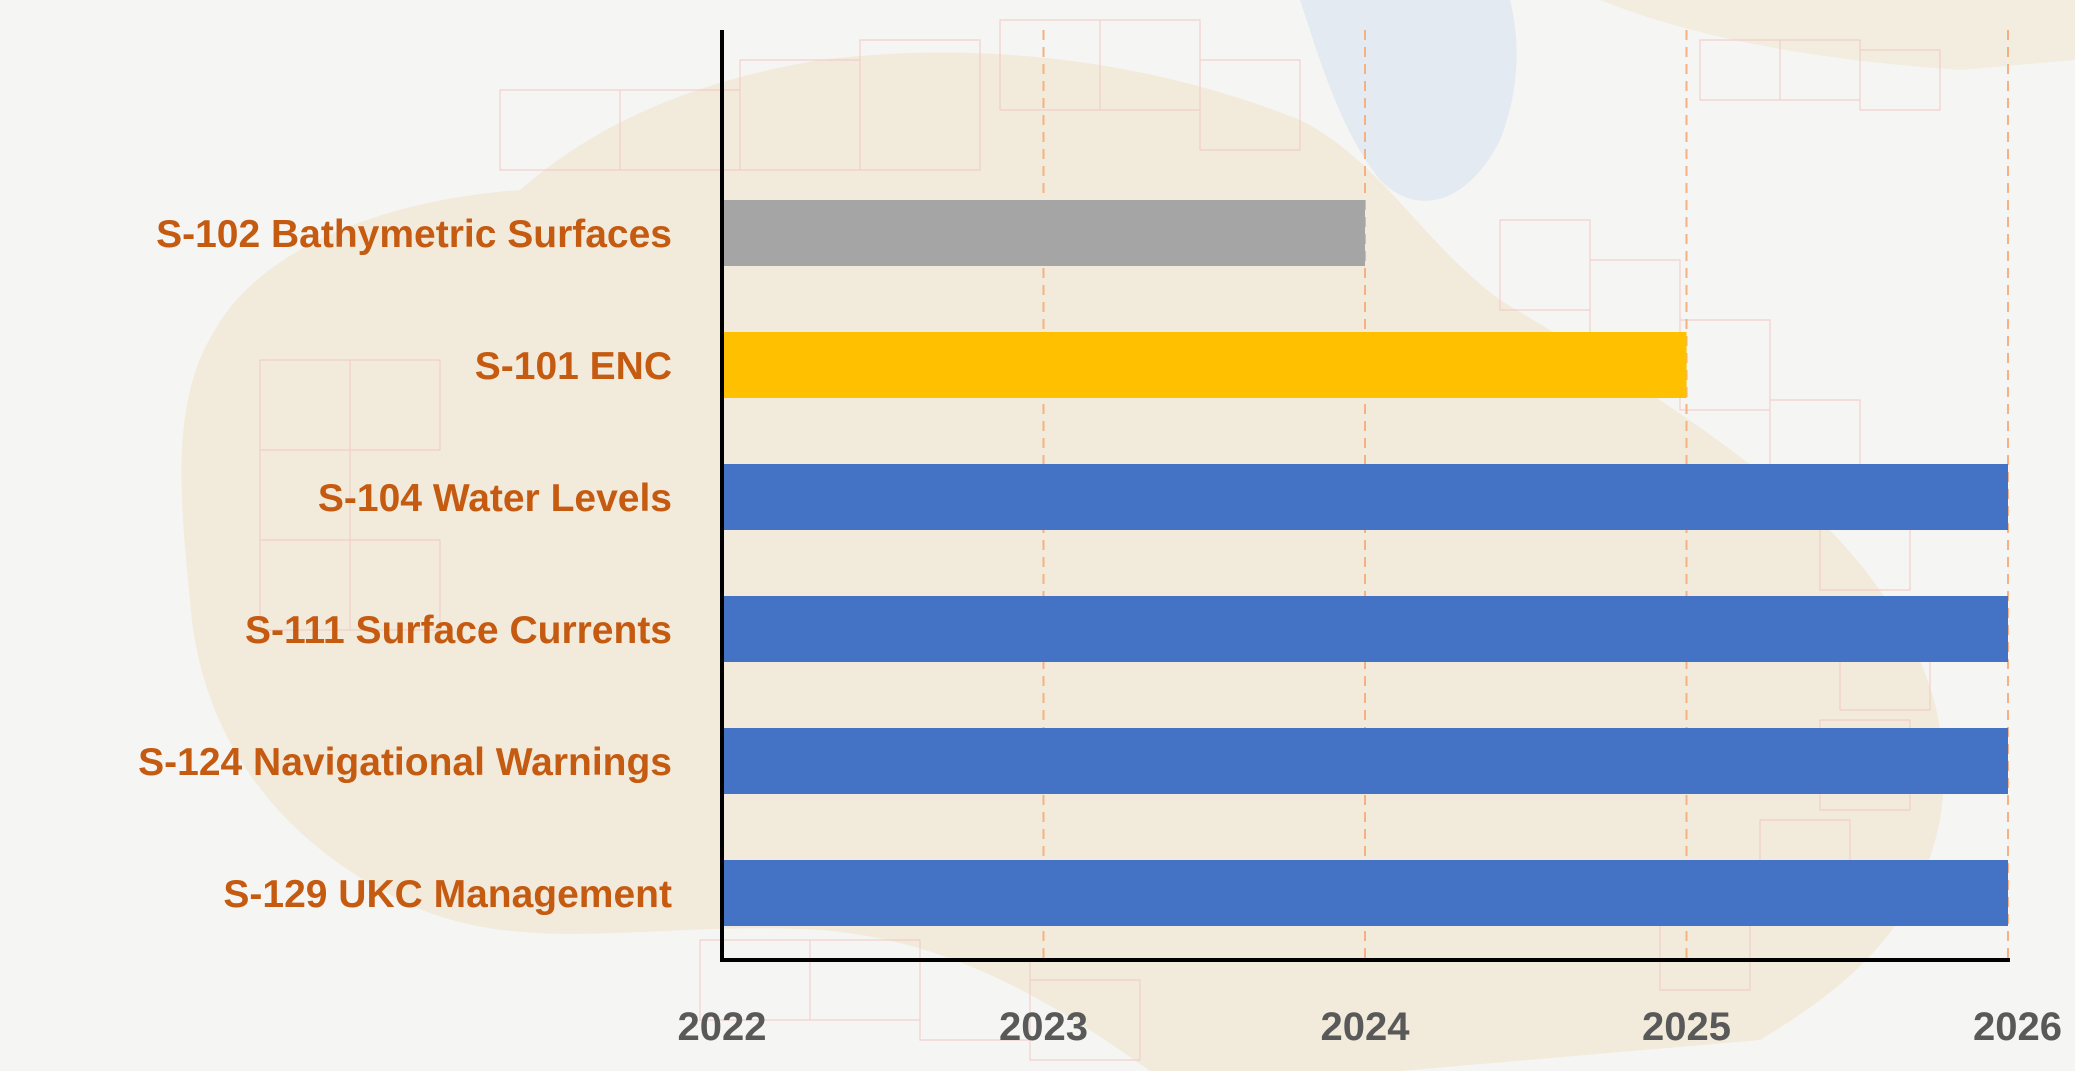 The image size is (2075, 1071). Describe the element at coordinates (573, 366) in the screenshot. I see `category-label: S-101 ENC` at that location.